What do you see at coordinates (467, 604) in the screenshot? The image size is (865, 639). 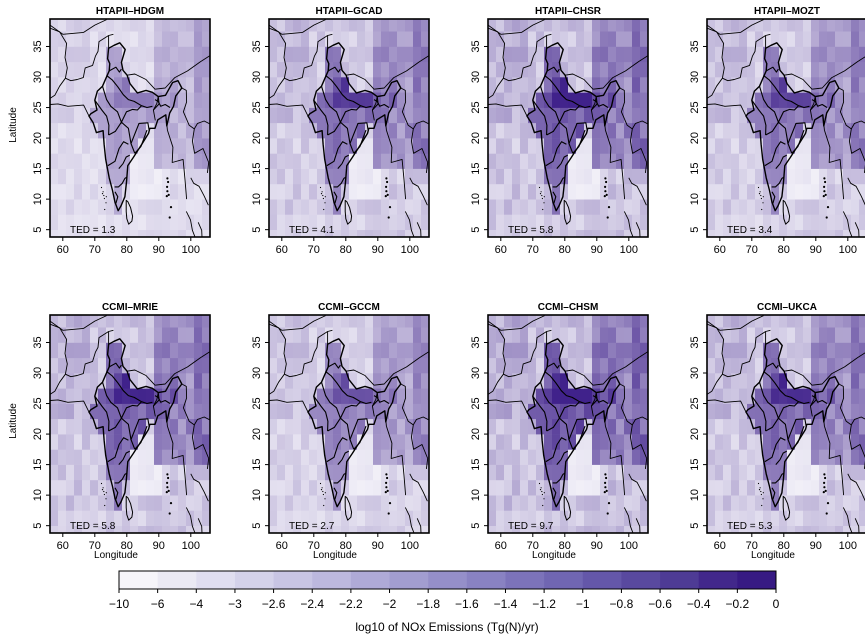 I see `colorbar-tick-label: −1.6` at bounding box center [467, 604].